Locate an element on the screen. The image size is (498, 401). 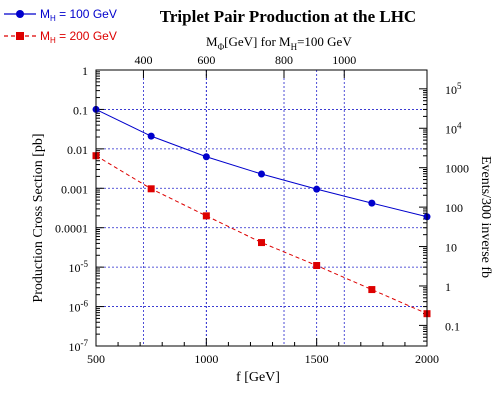
x-tick-label-1: 1000 is located at coordinates (206, 359).